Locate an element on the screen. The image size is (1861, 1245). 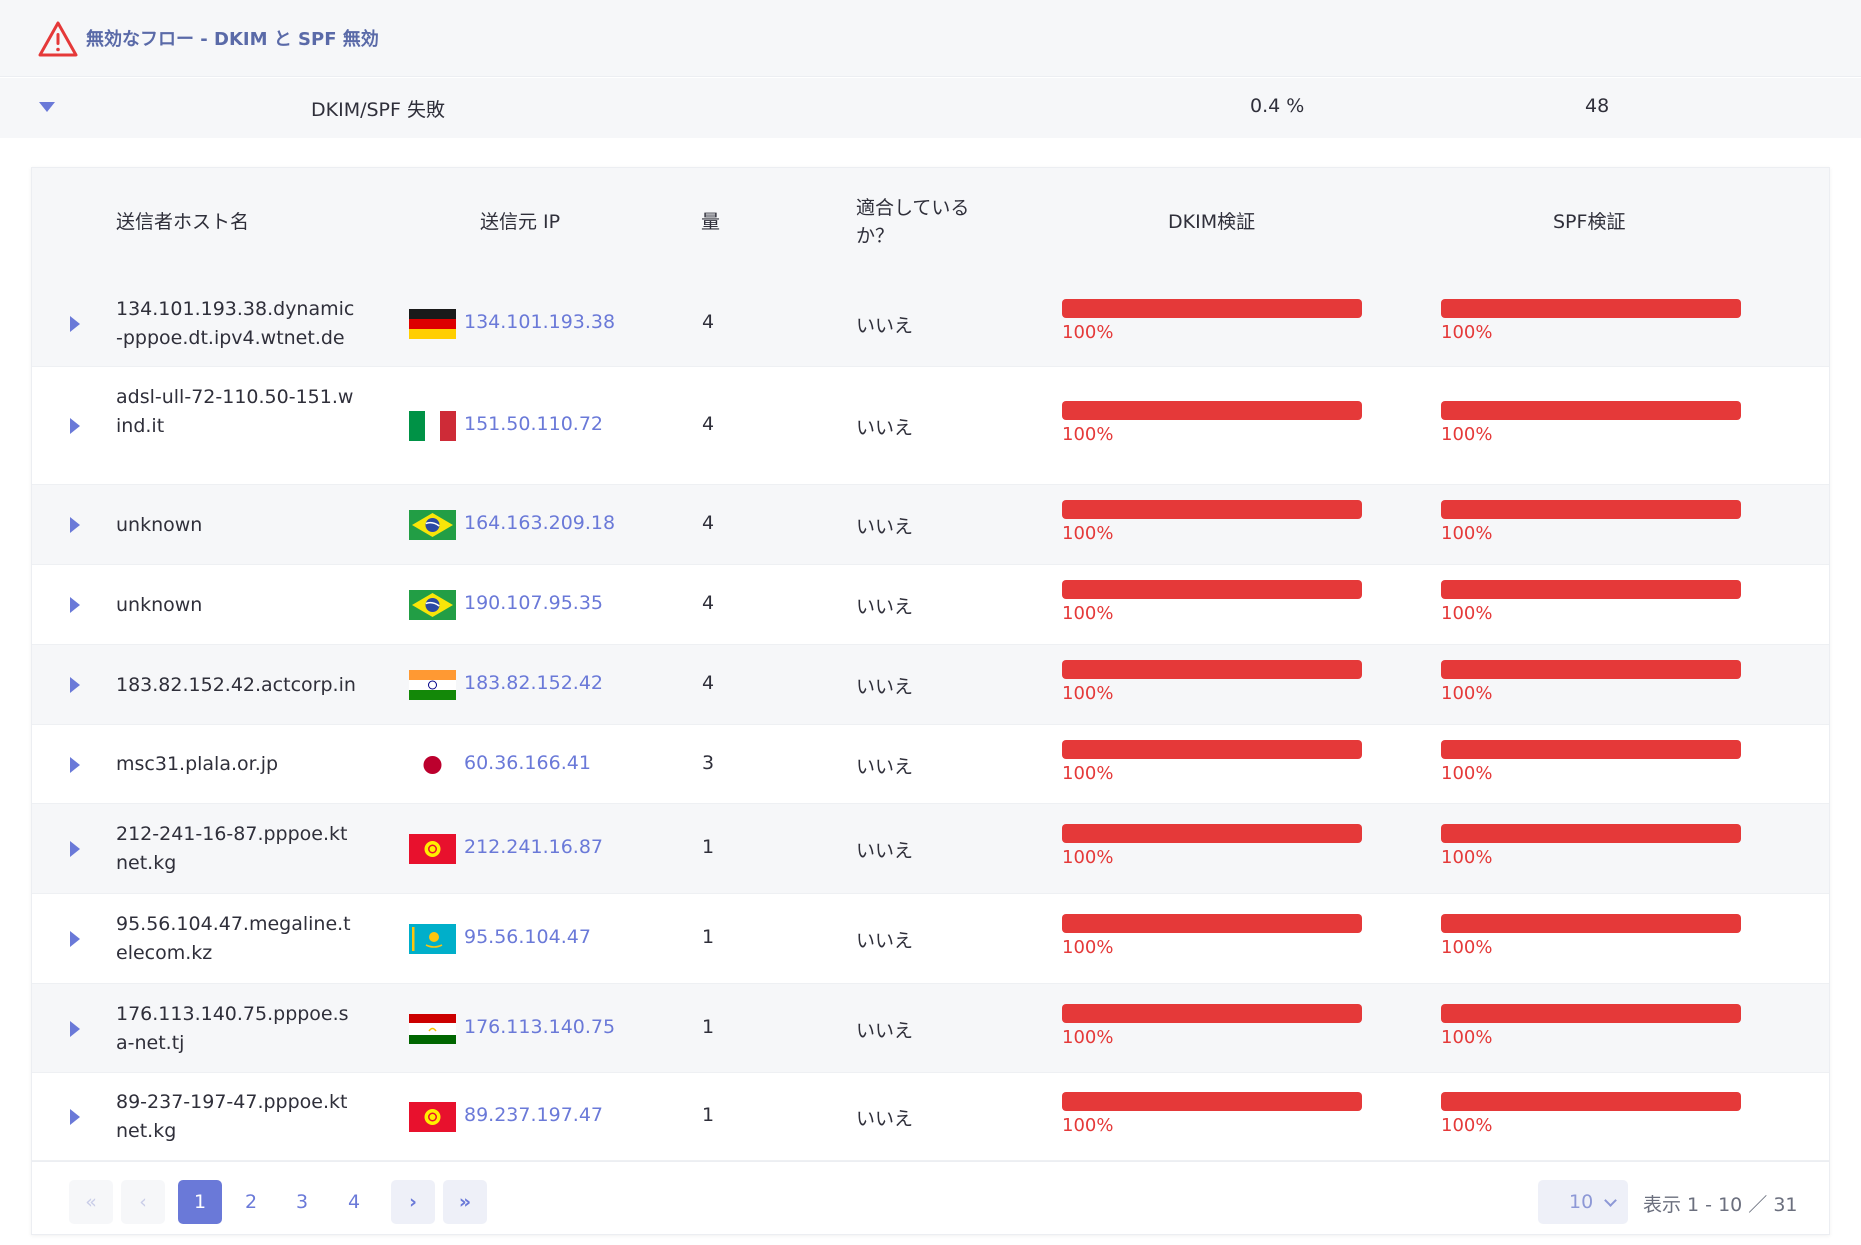
summary-label: DKIM/SPF 失敗 is located at coordinates (378, 110).